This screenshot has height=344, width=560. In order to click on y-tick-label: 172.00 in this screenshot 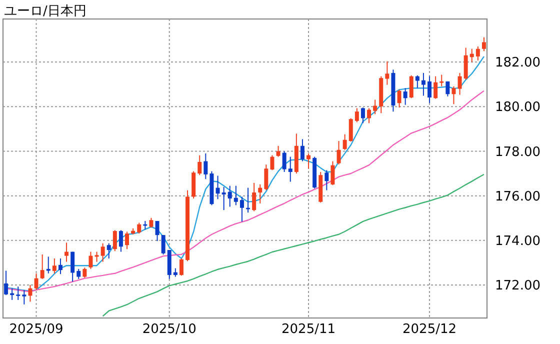, I will do `click(517, 286)`.